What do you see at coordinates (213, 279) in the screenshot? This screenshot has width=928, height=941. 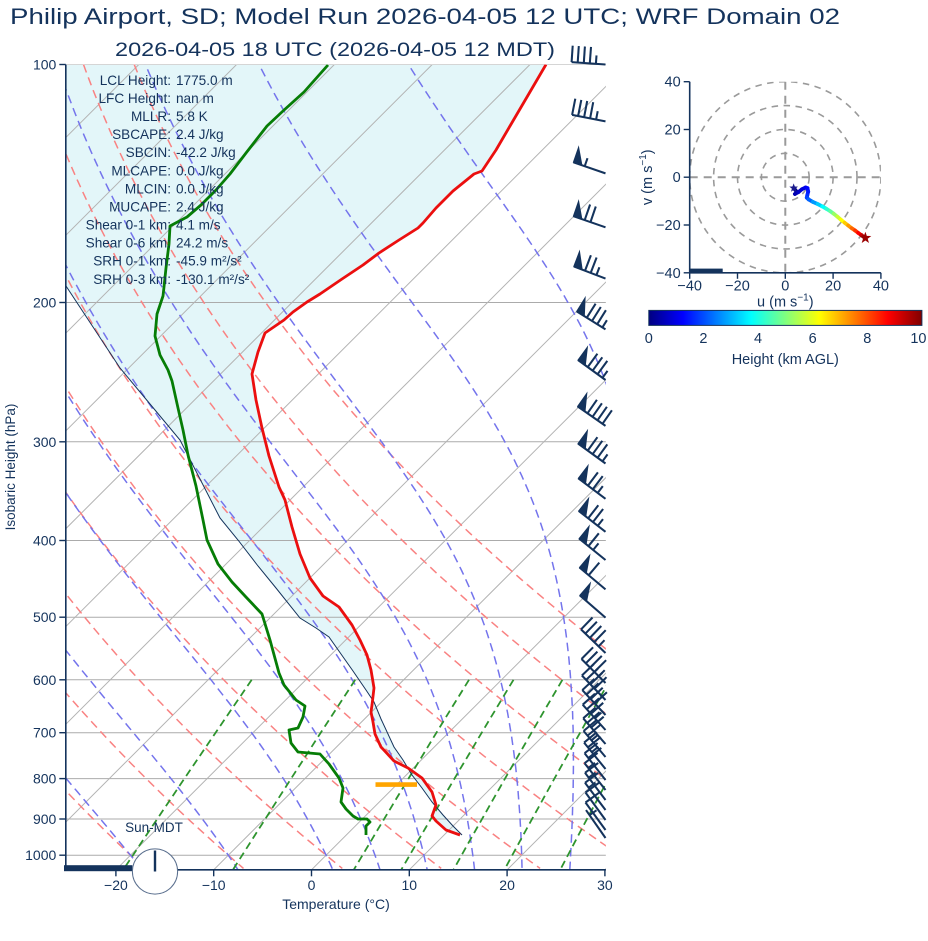 I see `svg-text: -130.1 m²/s²` at bounding box center [213, 279].